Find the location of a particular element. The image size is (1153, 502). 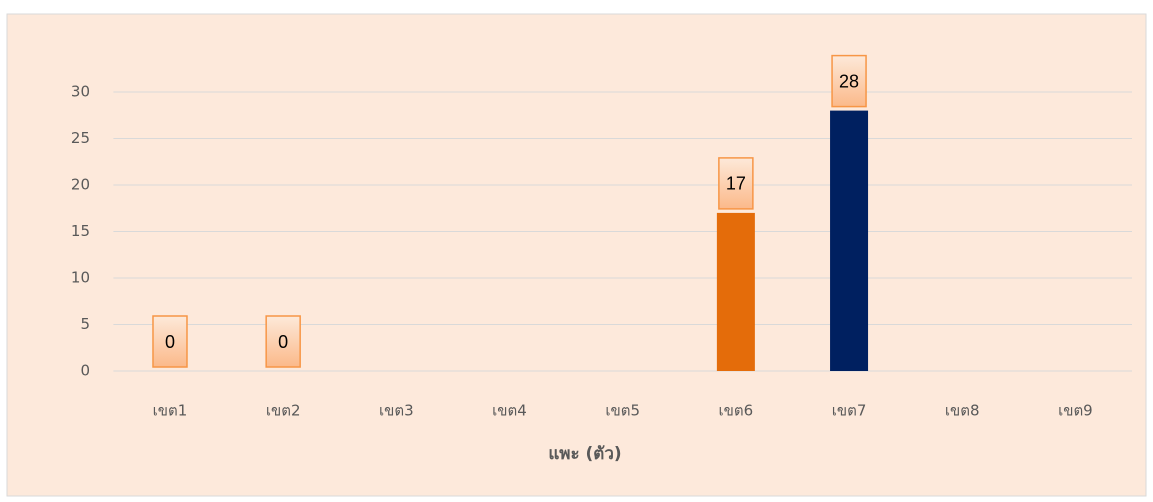

value-label: 28 is located at coordinates (849, 81).